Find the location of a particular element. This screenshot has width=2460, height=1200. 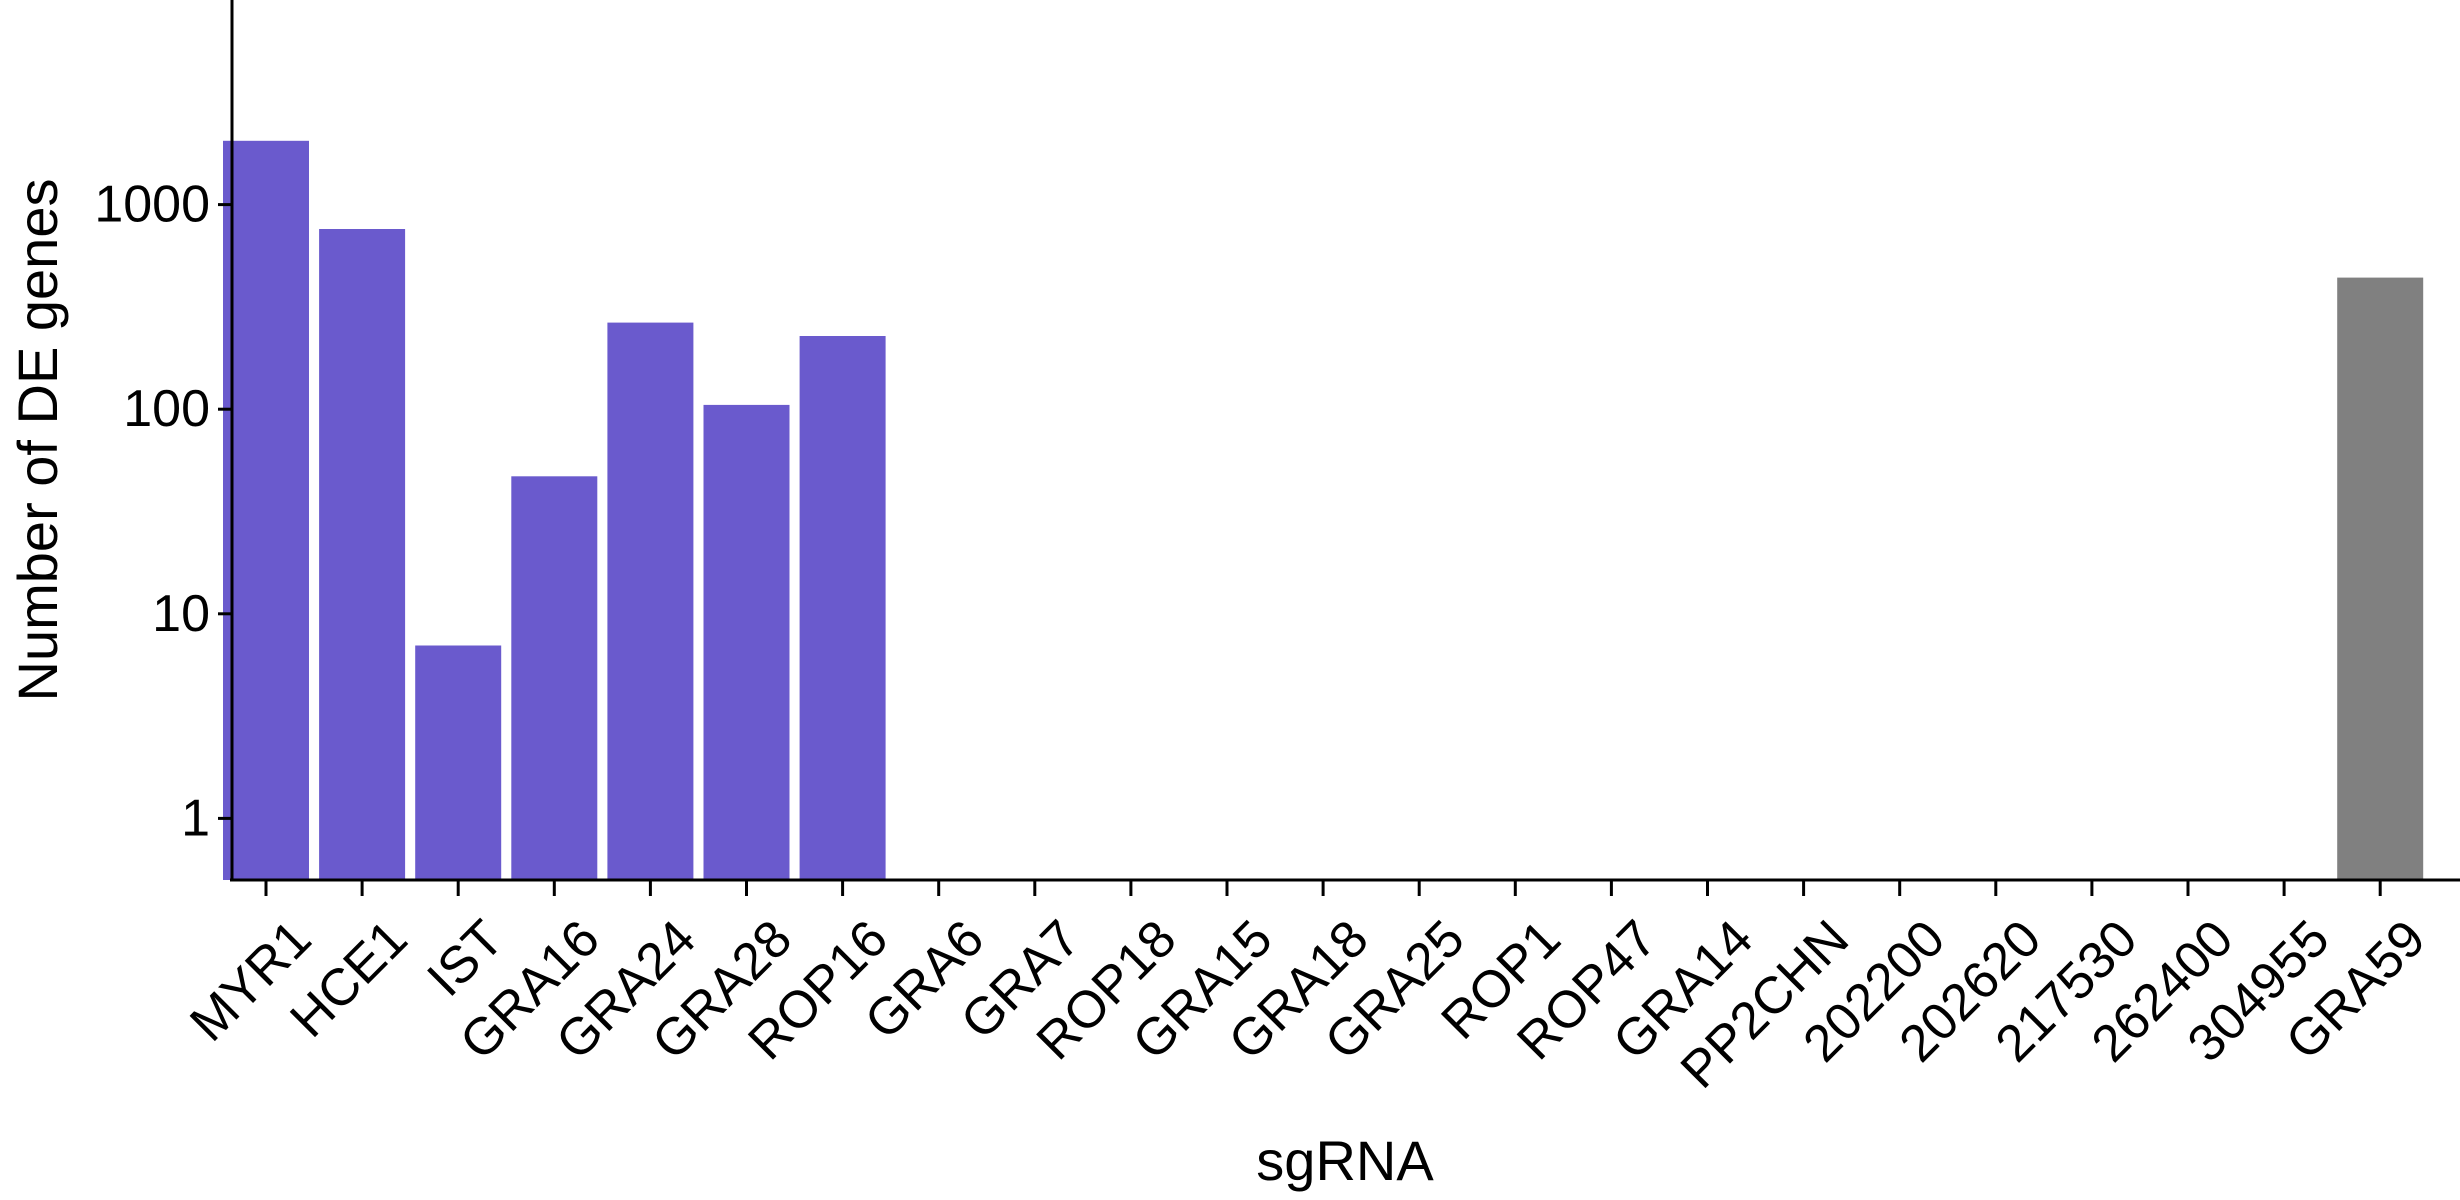

y-ticks-group: 1 10 100 1000 is located at coordinates (163, 511).